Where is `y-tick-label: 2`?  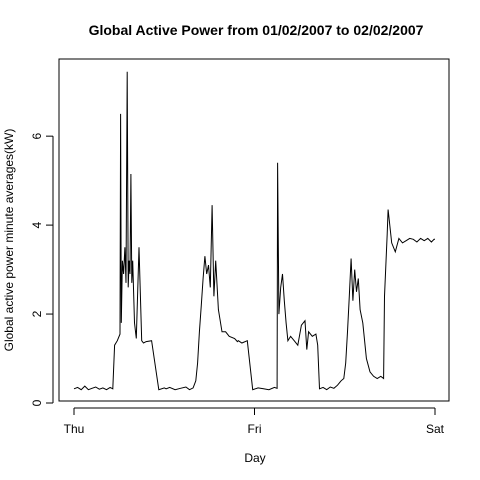
y-tick-label: 2 is located at coordinates (37, 313).